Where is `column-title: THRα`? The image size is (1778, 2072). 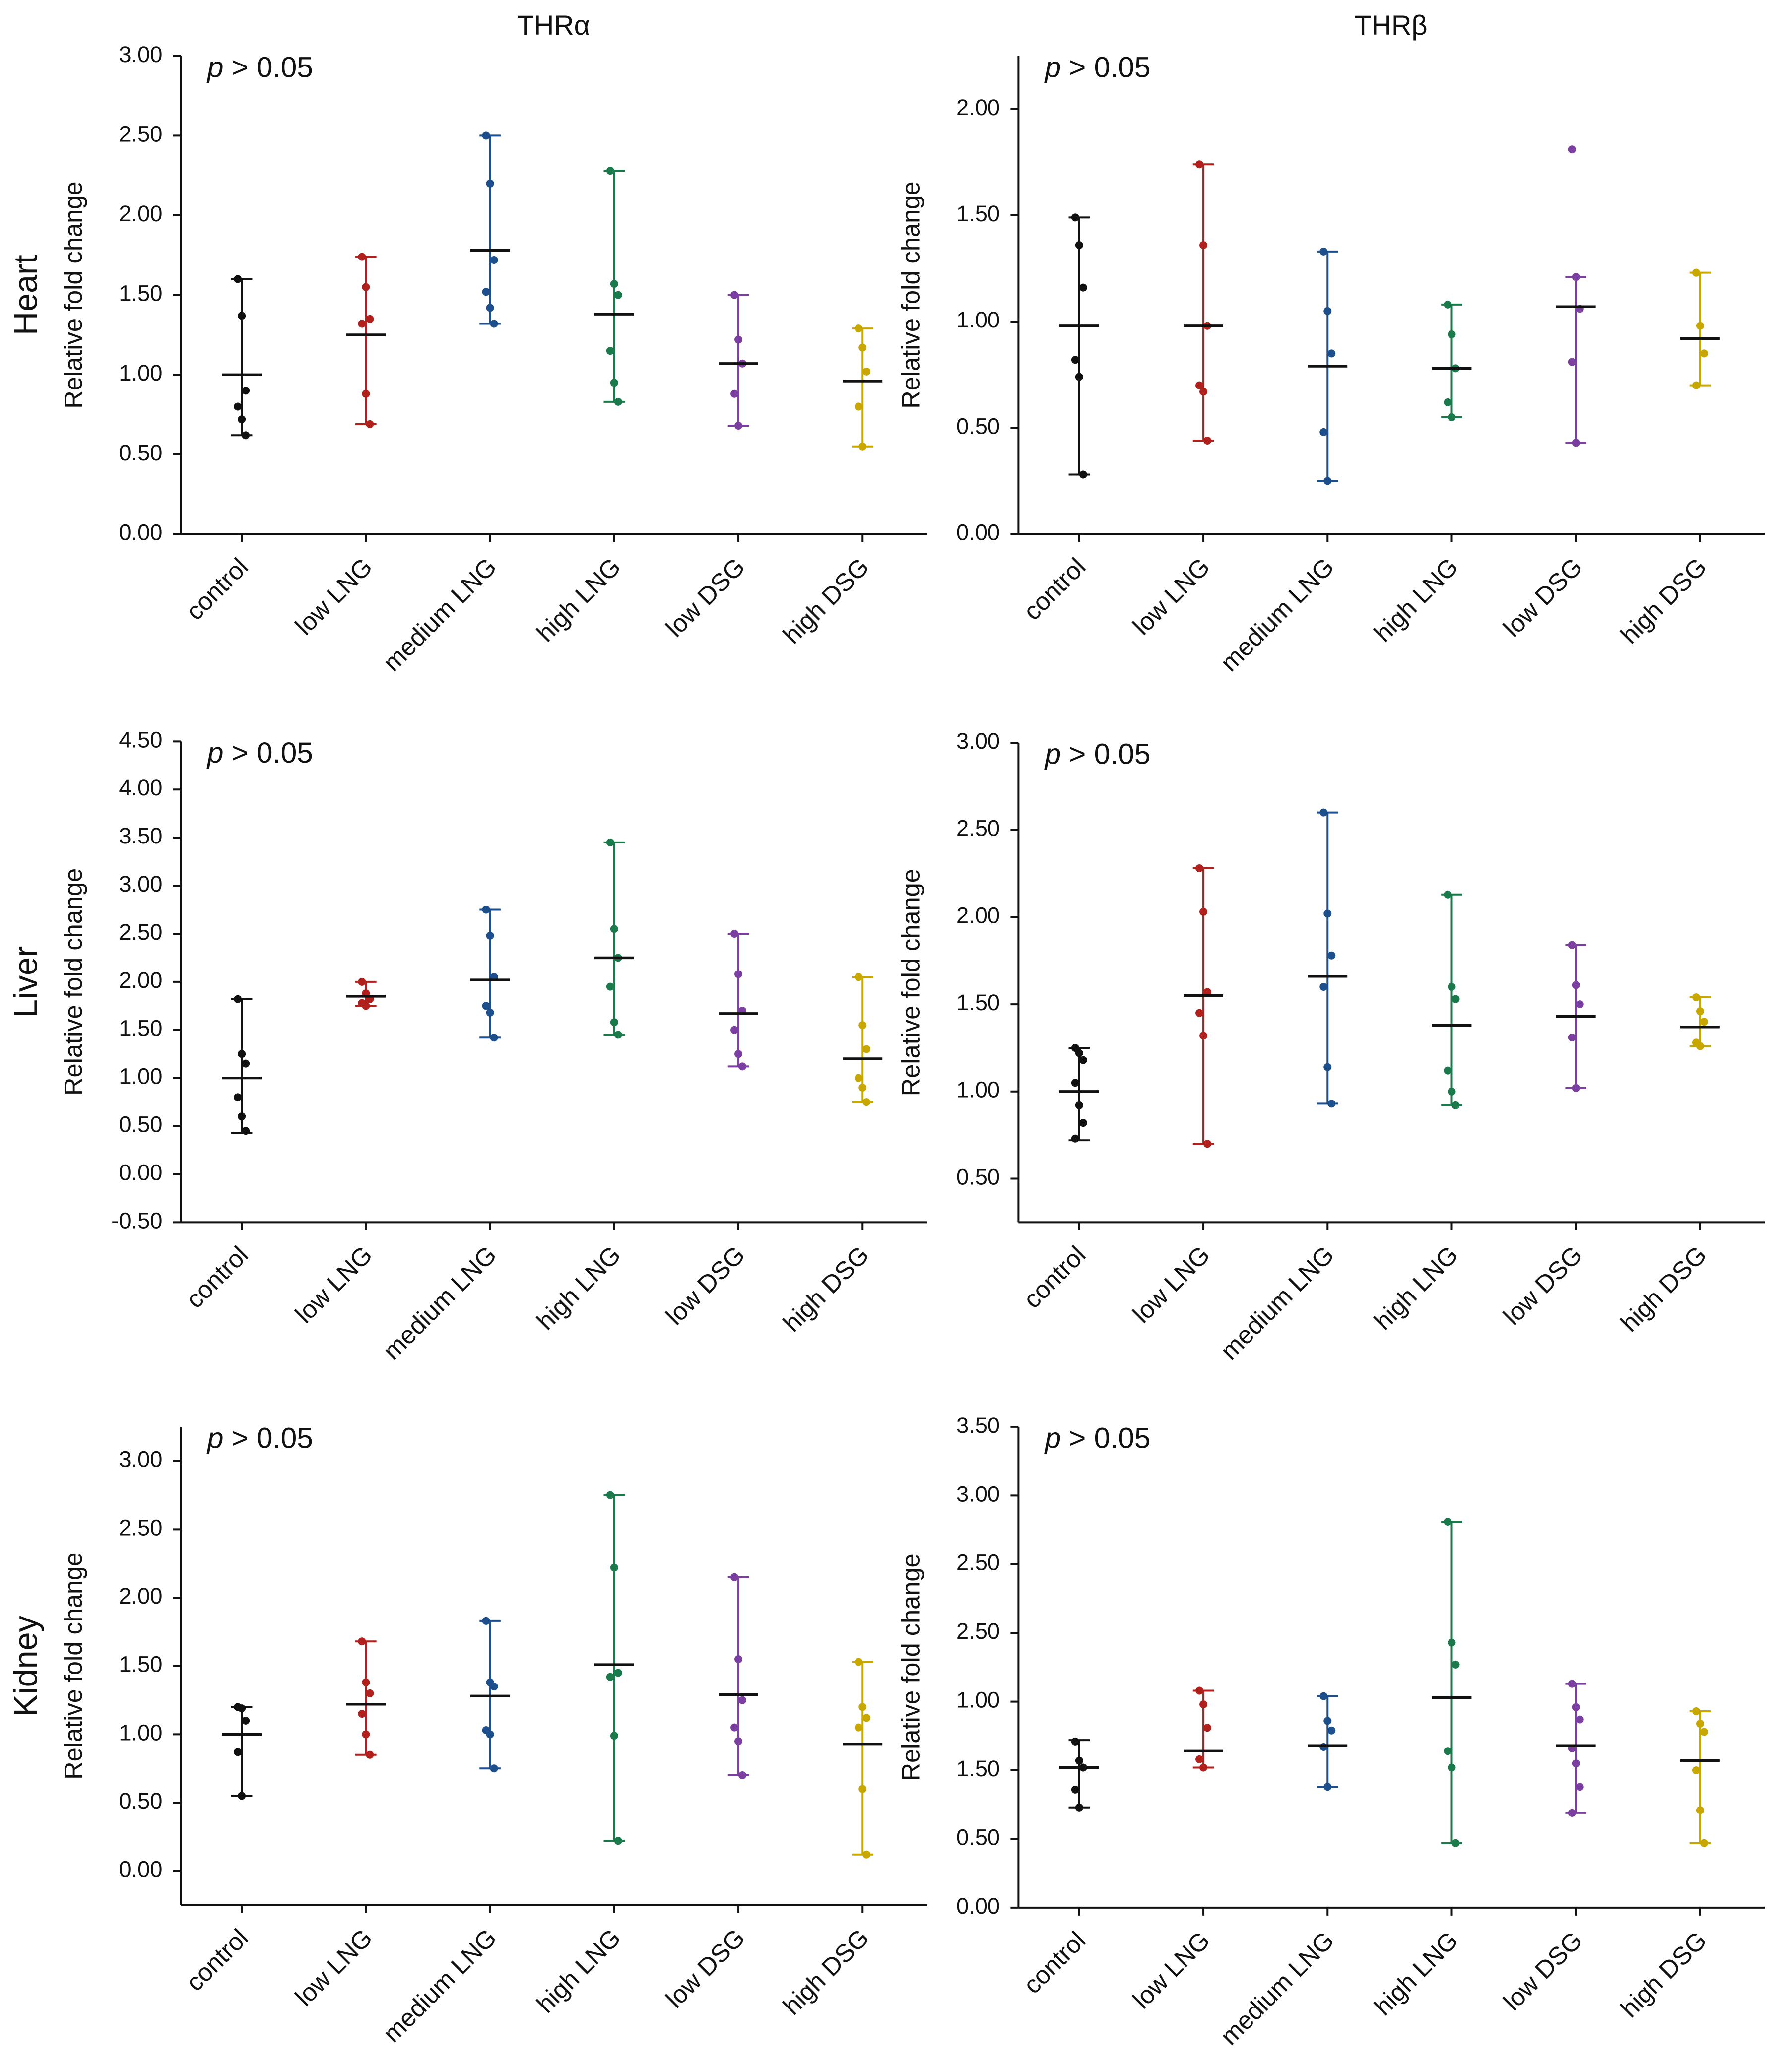
column-title: THRα is located at coordinates (553, 25).